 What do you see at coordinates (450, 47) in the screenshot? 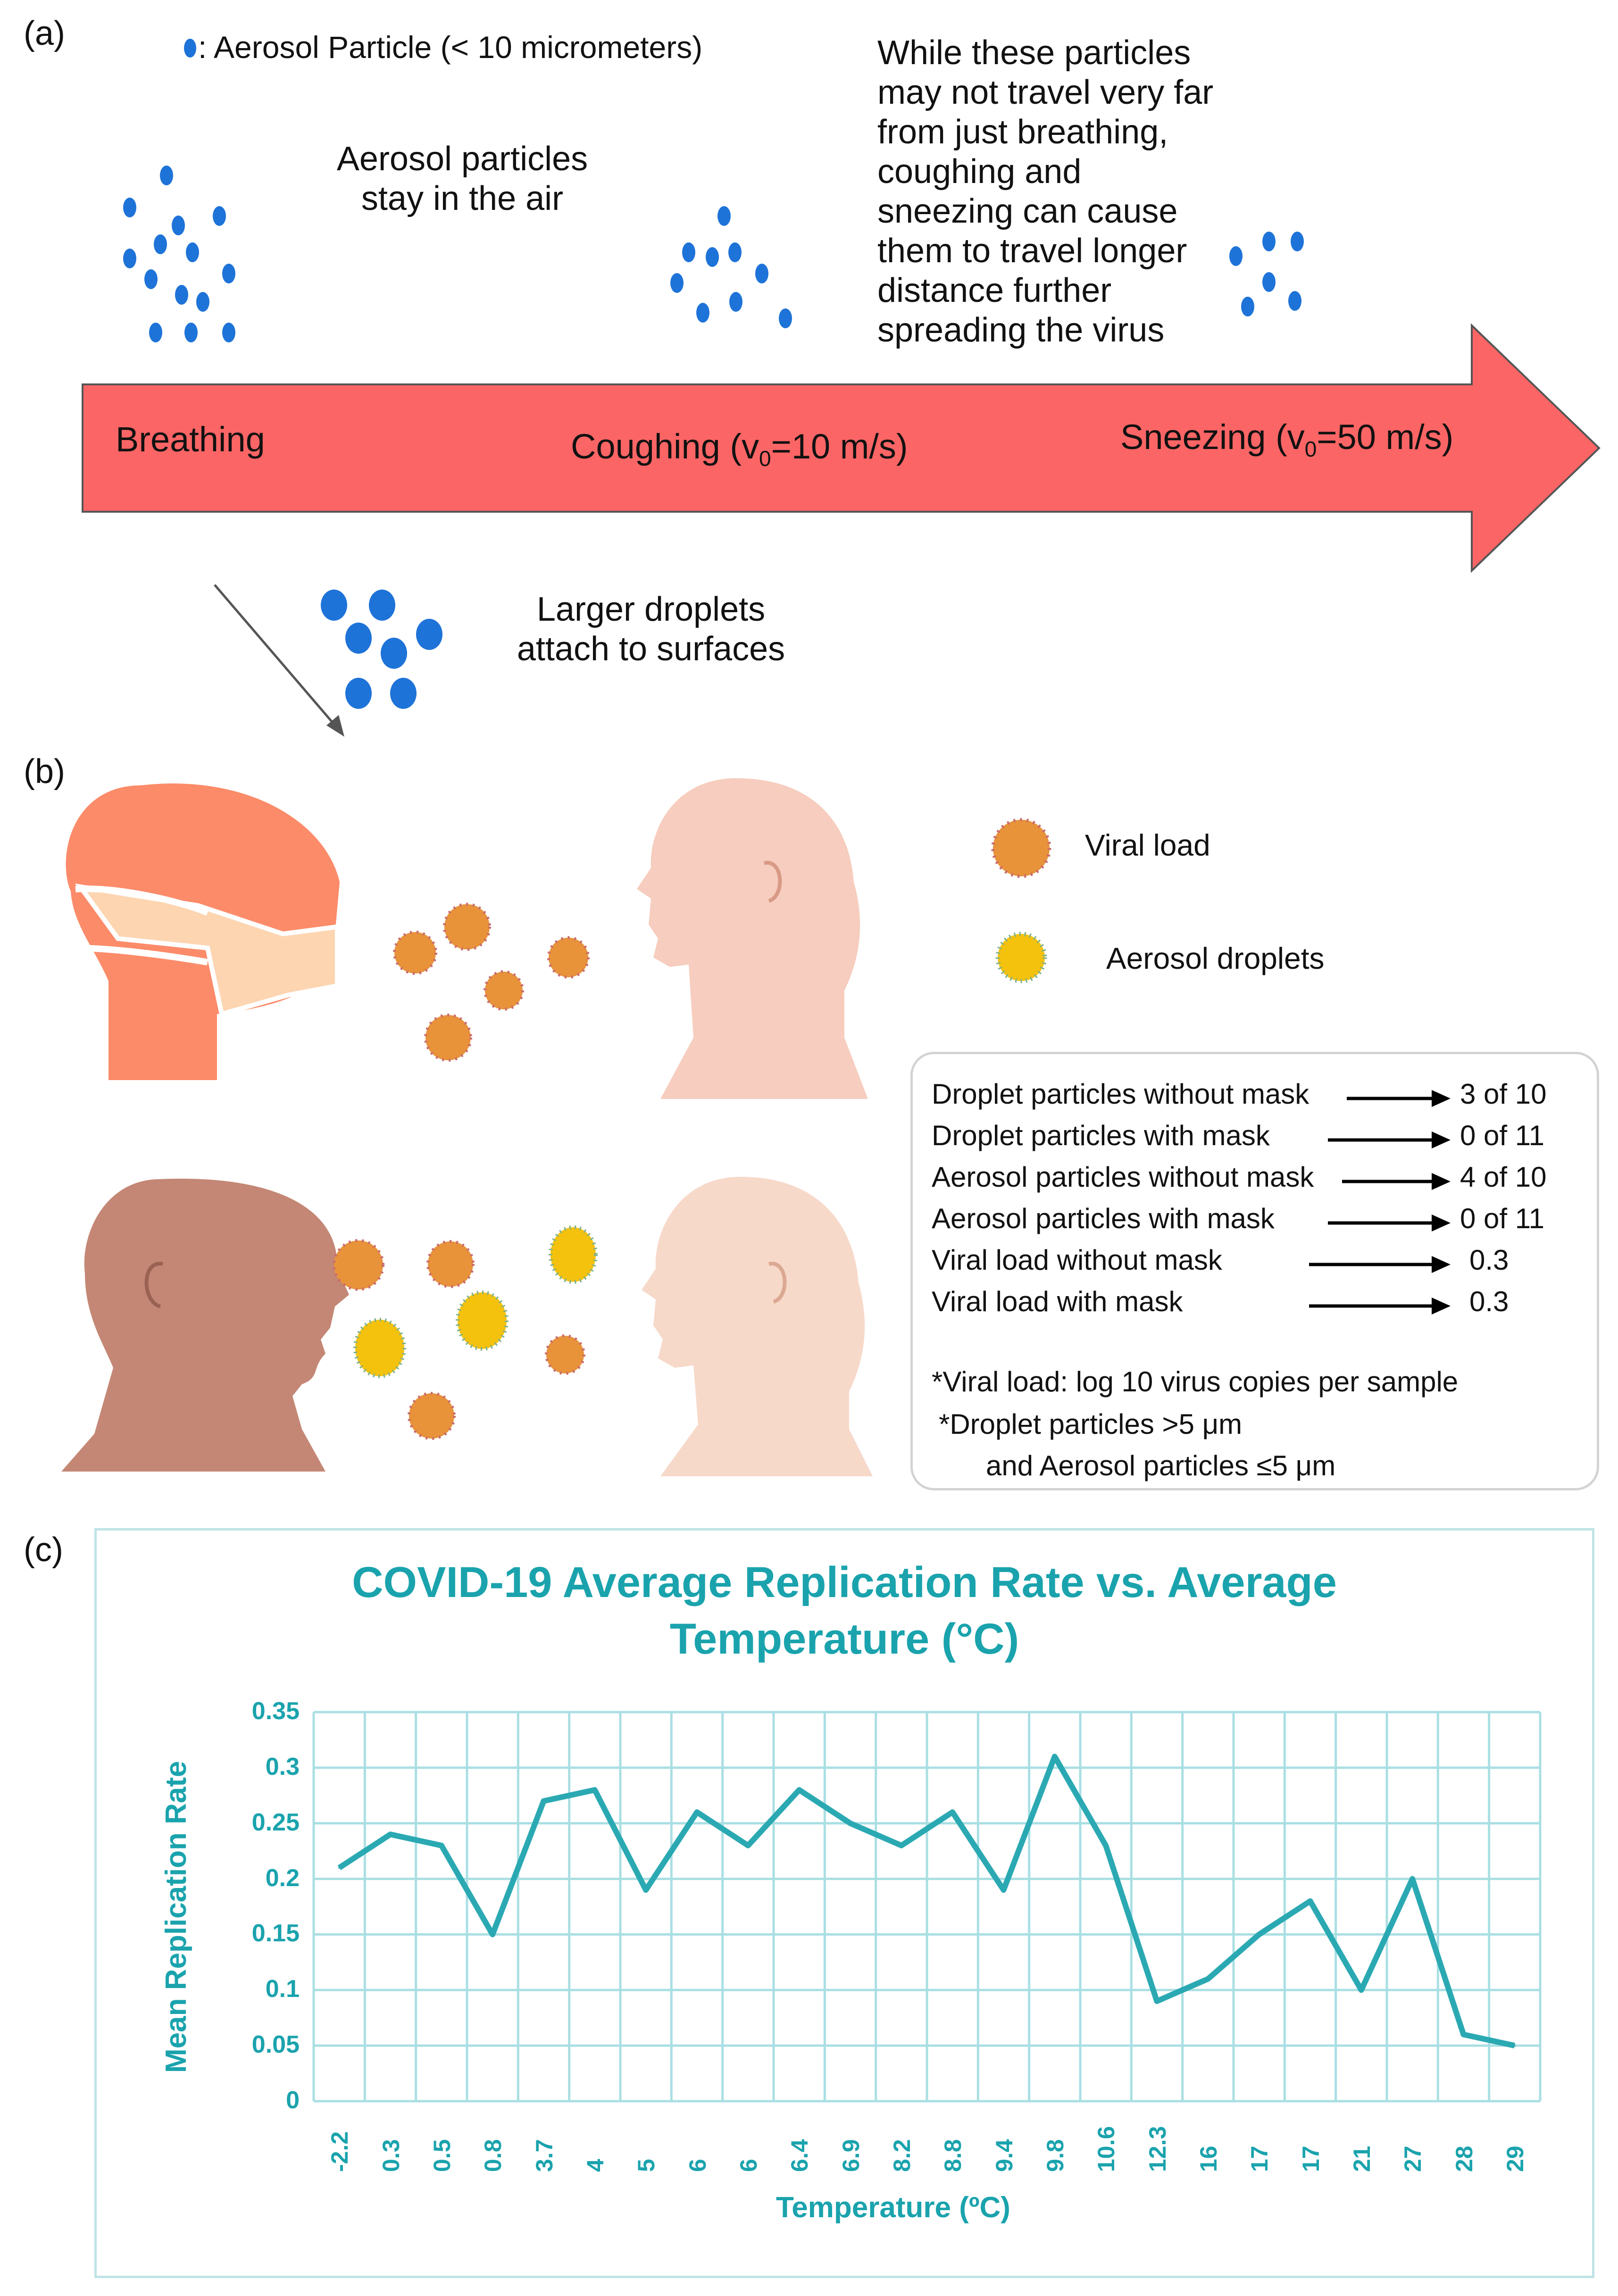
I see `aerosol-legend-text: : Aerosol Particle (< 10 micrometers)` at bounding box center [450, 47].